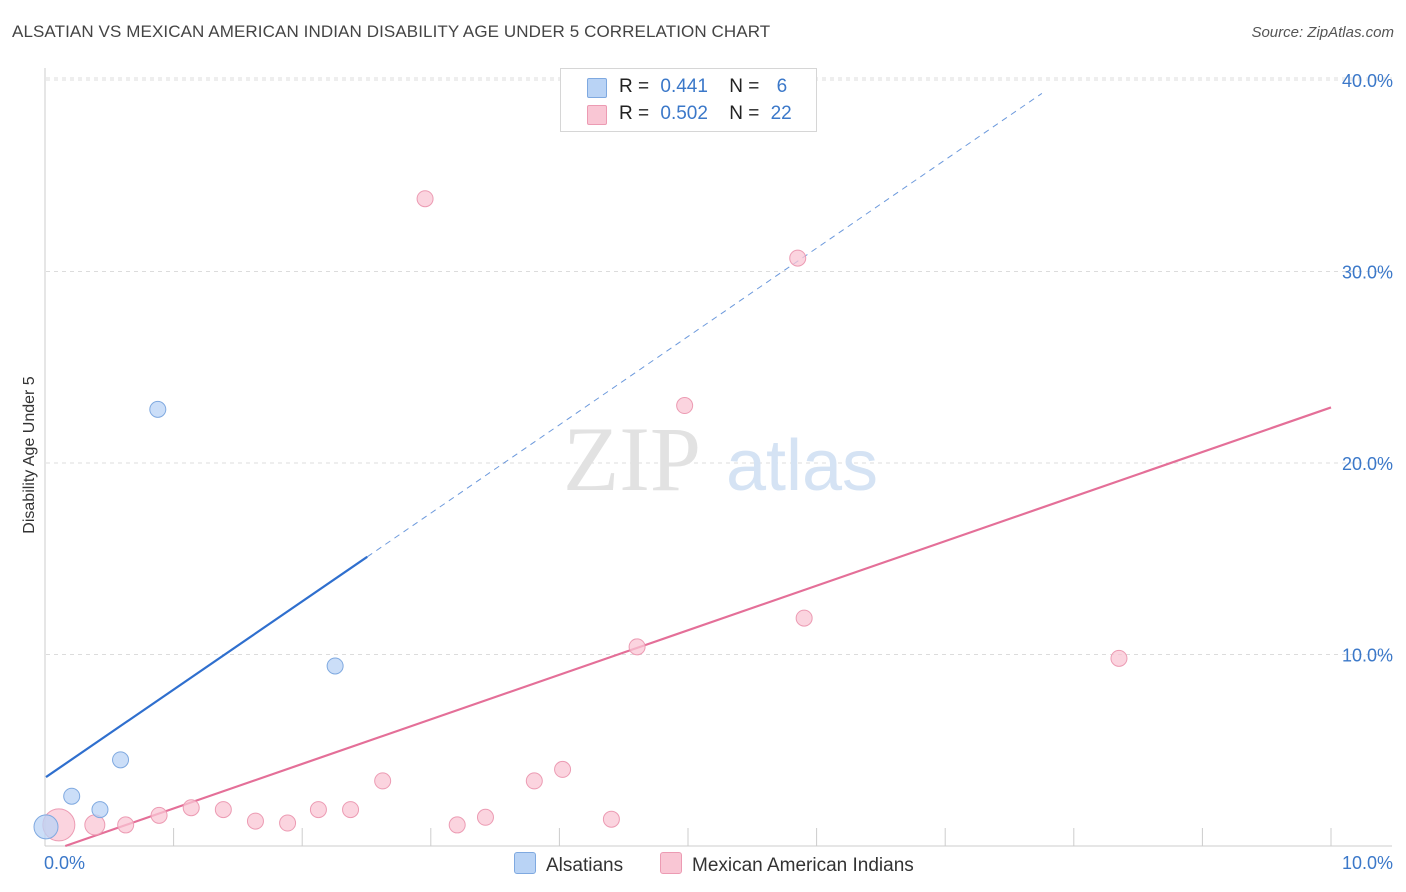  What do you see at coordinates (206, 666) in the screenshot?
I see `trend-line-alsatians` at bounding box center [206, 666].